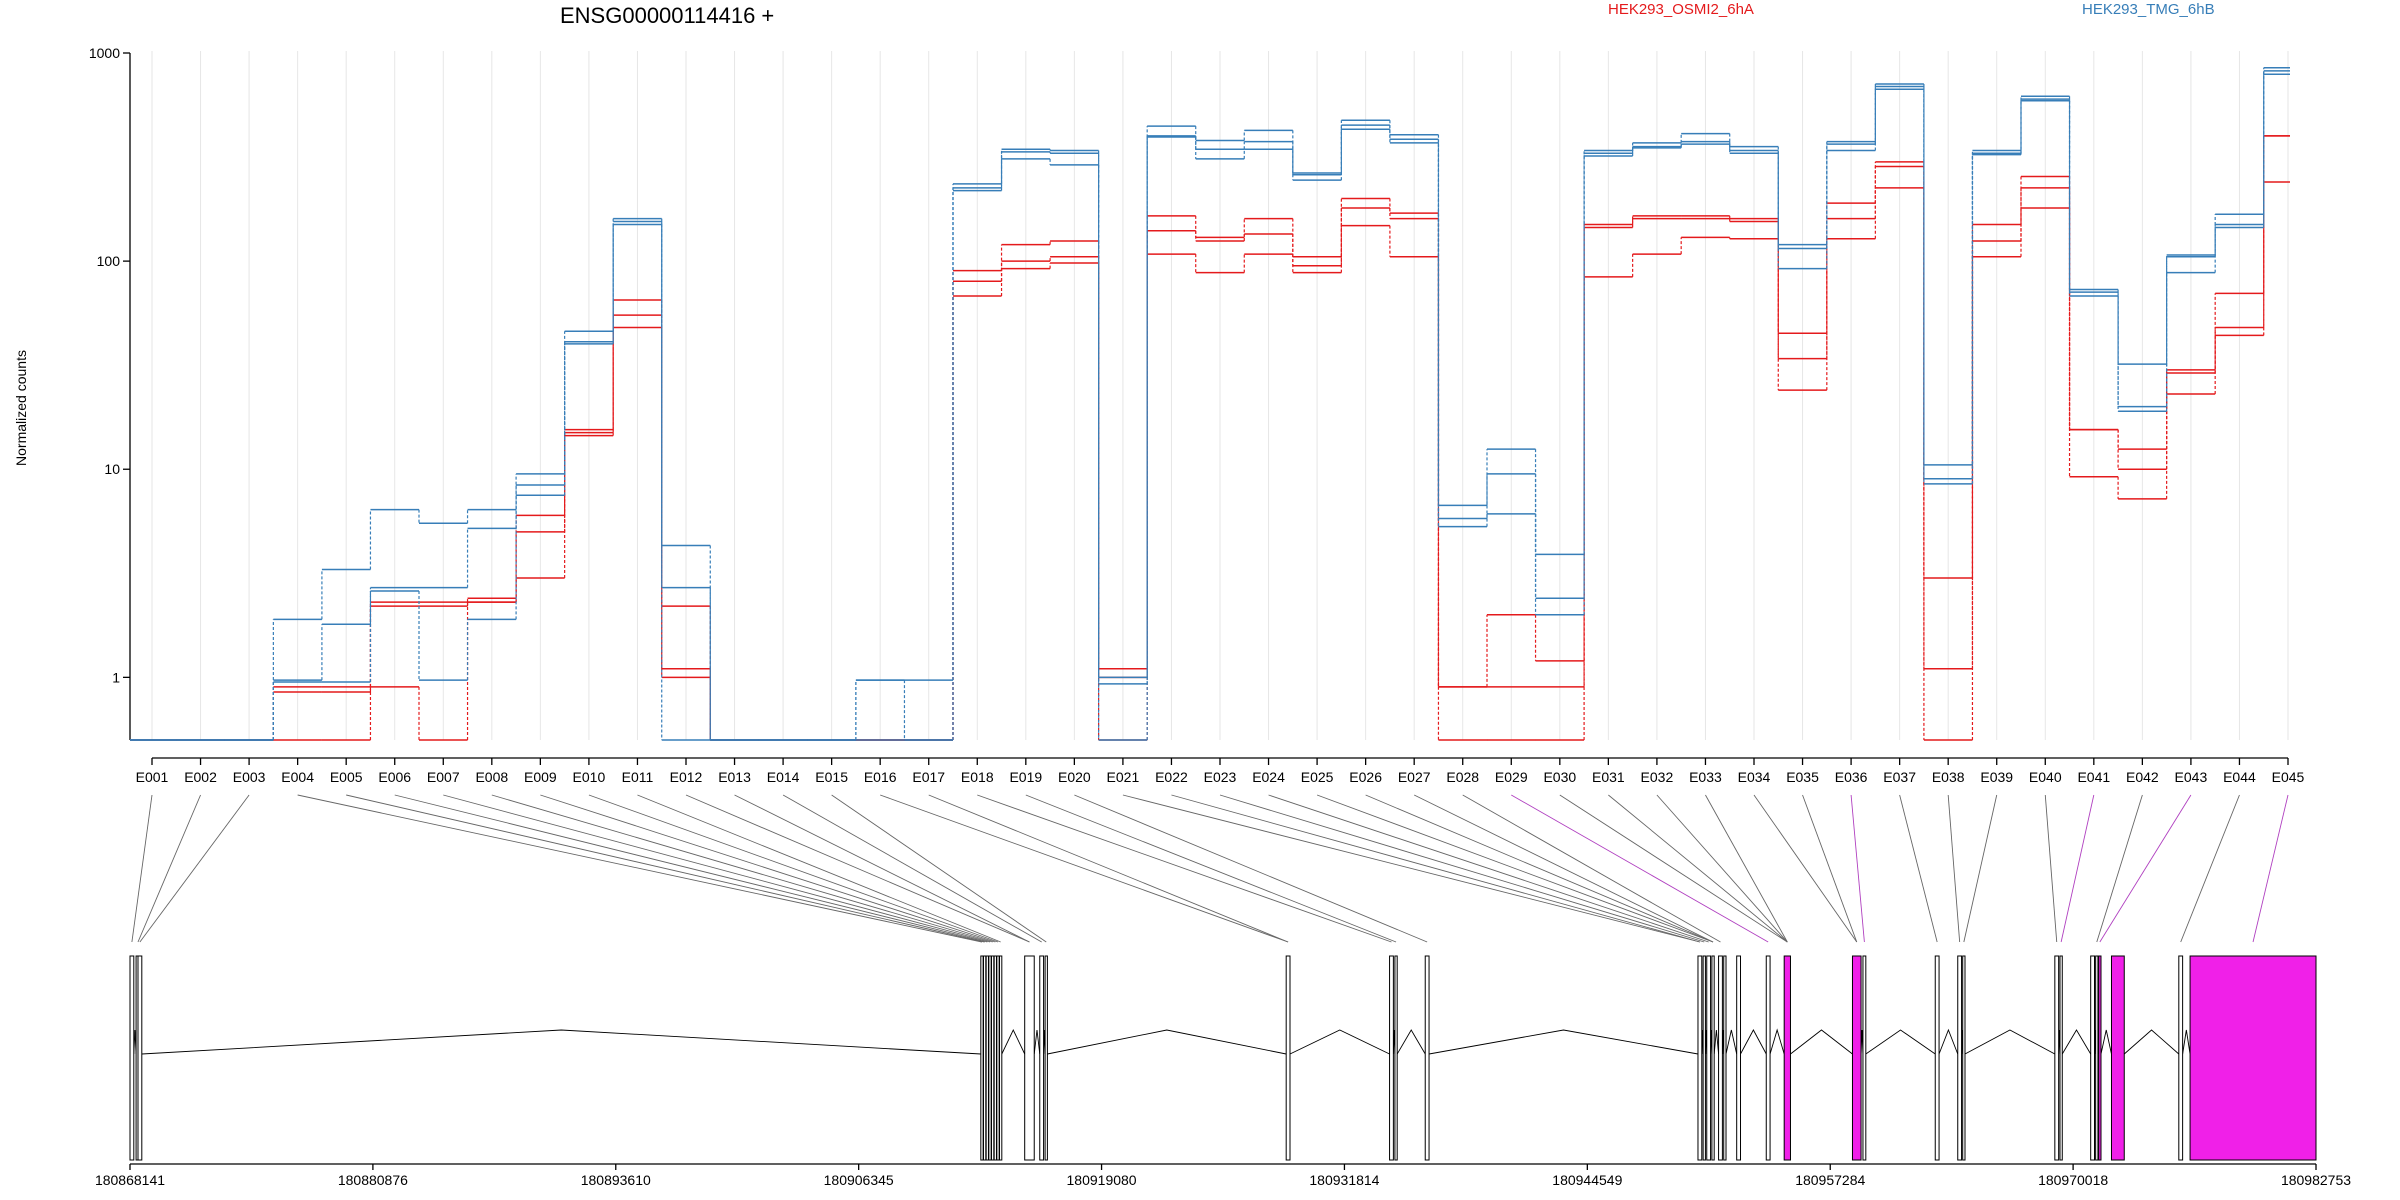 This screenshot has width=2400, height=1200. Describe the element at coordinates (859, 1180) in the screenshot. I see `coordinate-label: 180906345` at that location.